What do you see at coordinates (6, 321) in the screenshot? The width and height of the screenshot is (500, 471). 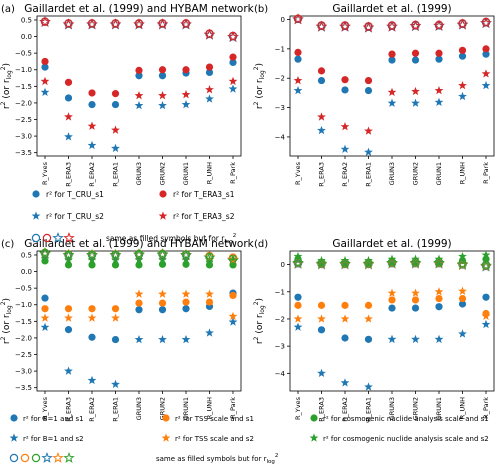 I see `y-axis-label: r2 (or rlog2)` at bounding box center [6, 321].